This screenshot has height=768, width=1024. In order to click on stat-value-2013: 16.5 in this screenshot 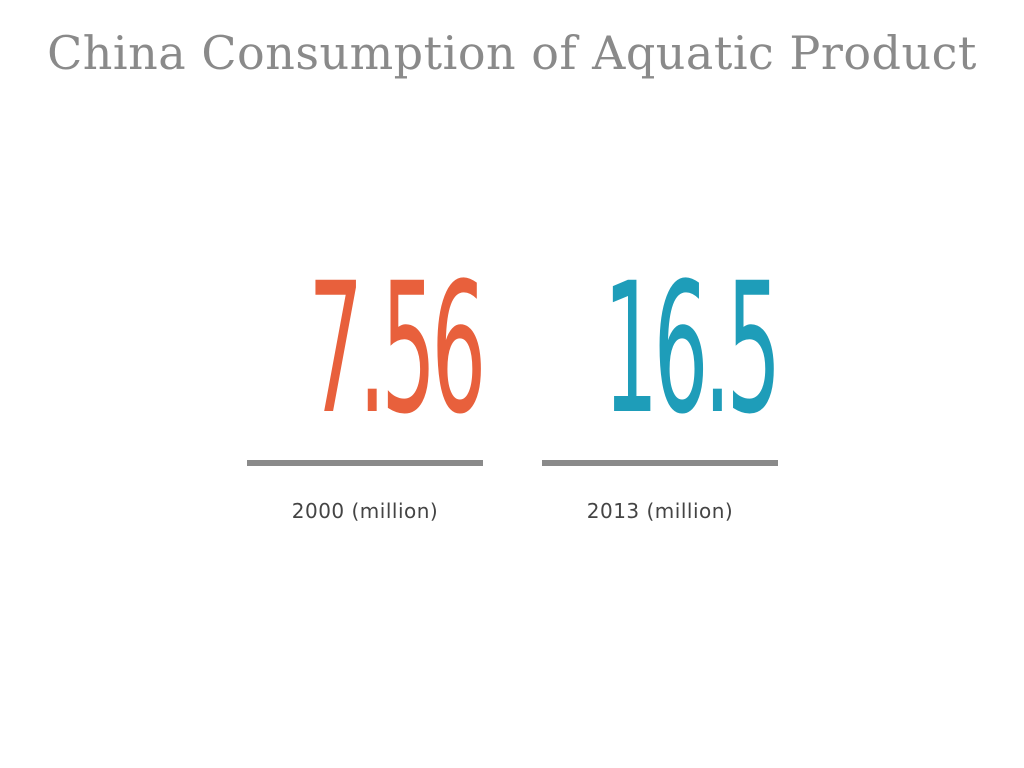, I will do `click(692, 349)`.